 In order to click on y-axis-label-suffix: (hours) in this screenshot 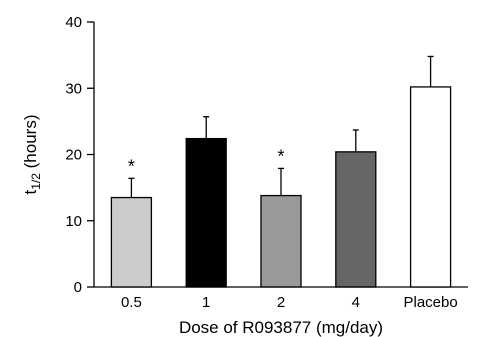, I will do `click(30, 144)`.